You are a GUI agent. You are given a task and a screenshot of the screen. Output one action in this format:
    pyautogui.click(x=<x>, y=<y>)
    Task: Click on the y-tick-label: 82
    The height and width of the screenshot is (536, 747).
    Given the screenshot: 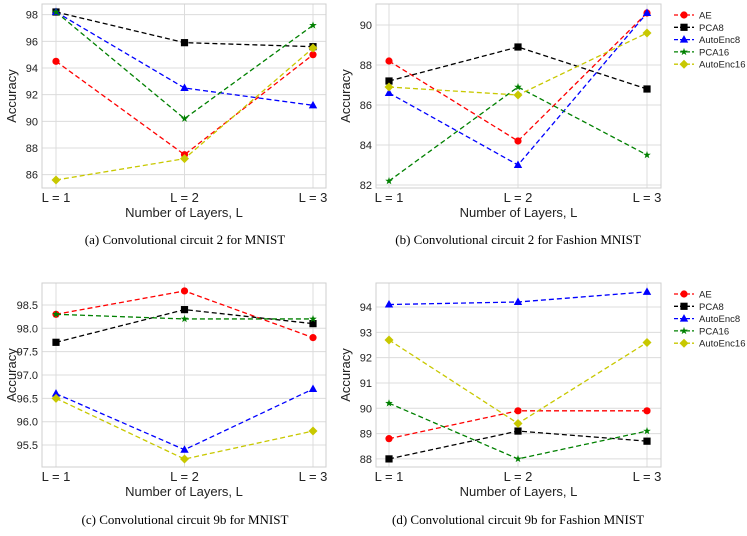 What is the action you would take?
    pyautogui.click(x=366, y=186)
    